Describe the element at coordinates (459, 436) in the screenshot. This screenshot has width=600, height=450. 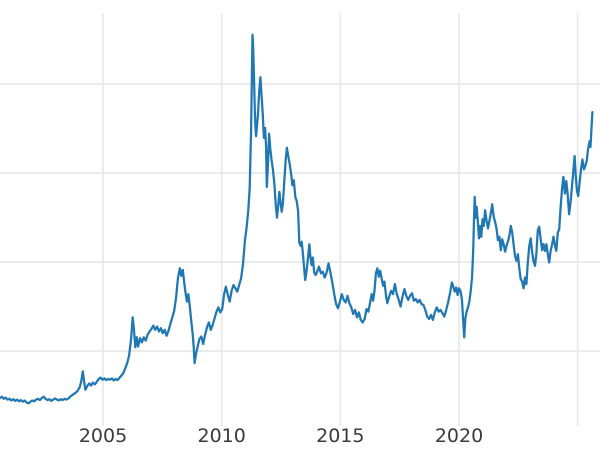
I see `x-tick-label: 2020` at that location.